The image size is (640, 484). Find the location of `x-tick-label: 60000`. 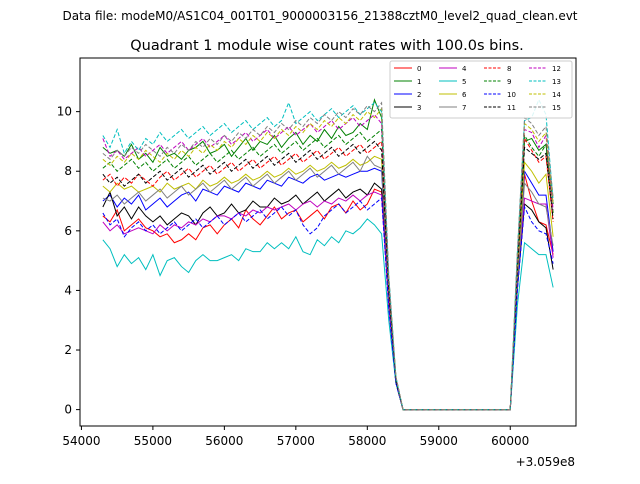

x-tick-label: 60000 is located at coordinates (510, 441).